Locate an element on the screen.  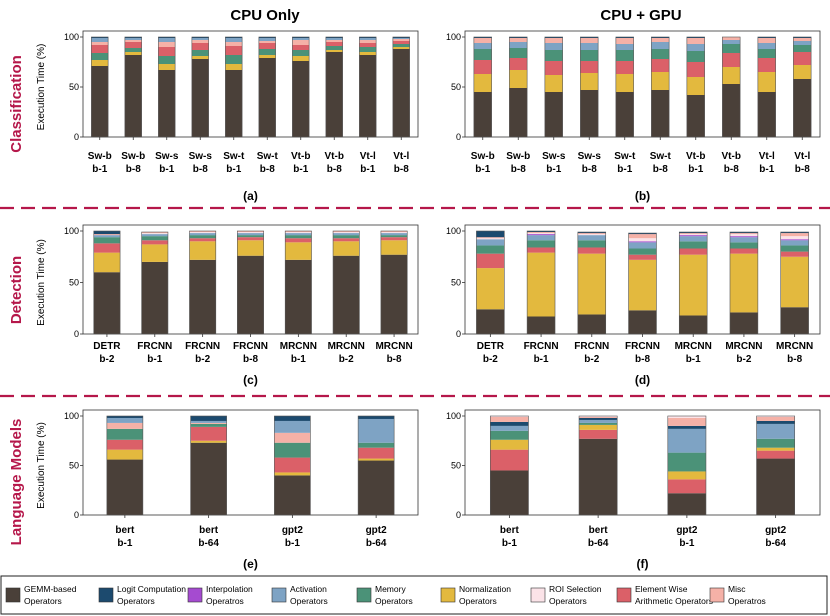
y-tick-label: 0 is located at coordinates (458, 137).